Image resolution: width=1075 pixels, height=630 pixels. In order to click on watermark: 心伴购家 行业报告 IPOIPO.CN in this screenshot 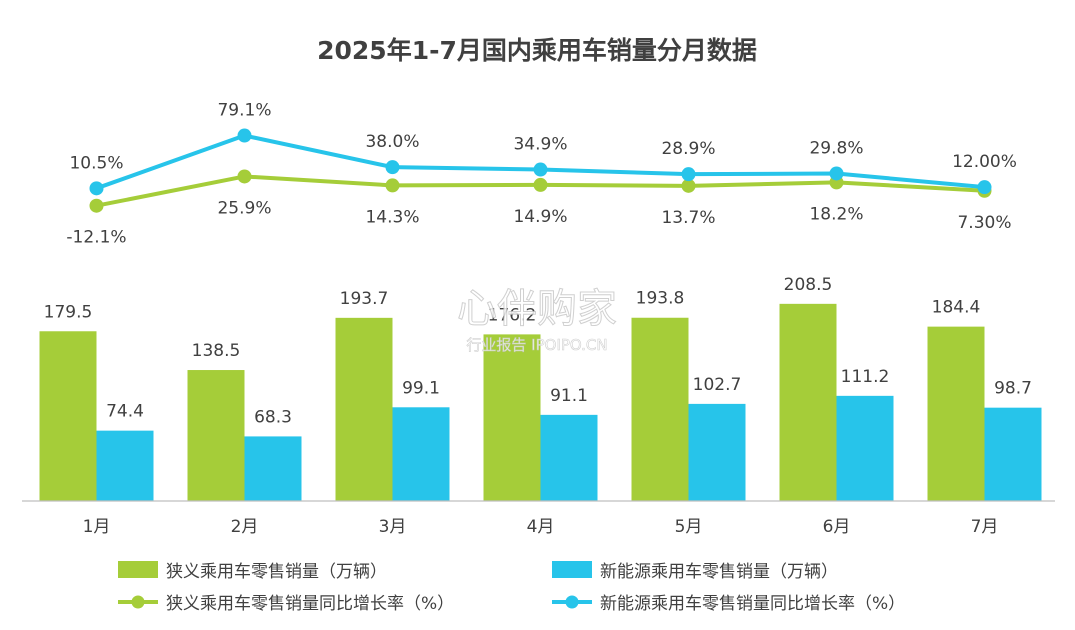, I will do `click(537, 320)`.